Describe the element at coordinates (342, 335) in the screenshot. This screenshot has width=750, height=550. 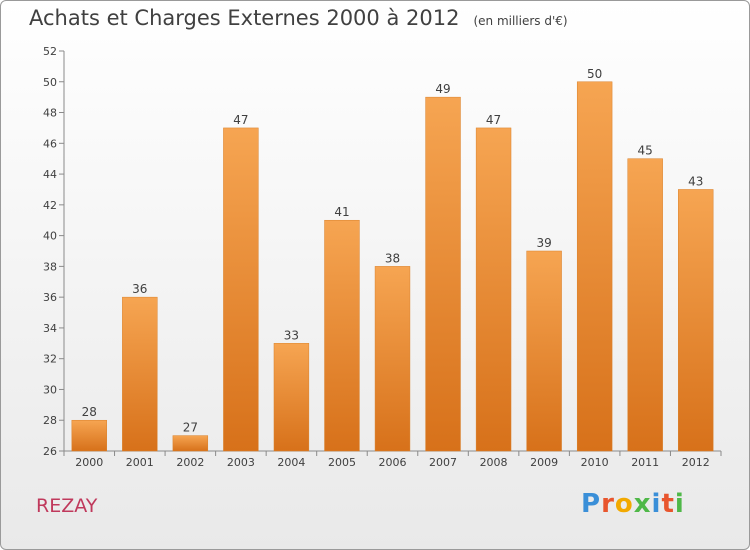
I see `bar-2005` at that location.